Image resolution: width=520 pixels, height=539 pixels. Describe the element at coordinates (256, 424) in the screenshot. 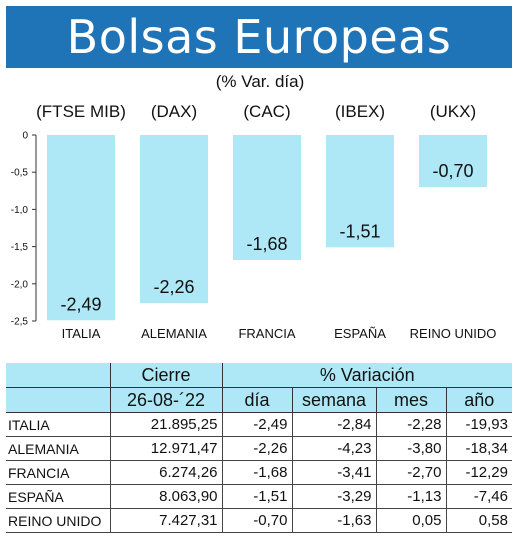

I see `row-dia: -2,49` at that location.